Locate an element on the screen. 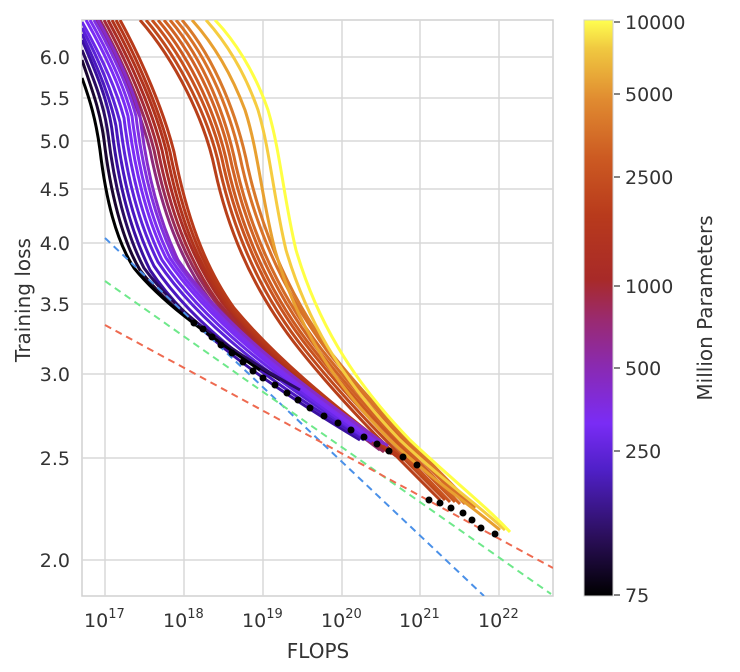  x-tick: 1022 is located at coordinates (498, 619).